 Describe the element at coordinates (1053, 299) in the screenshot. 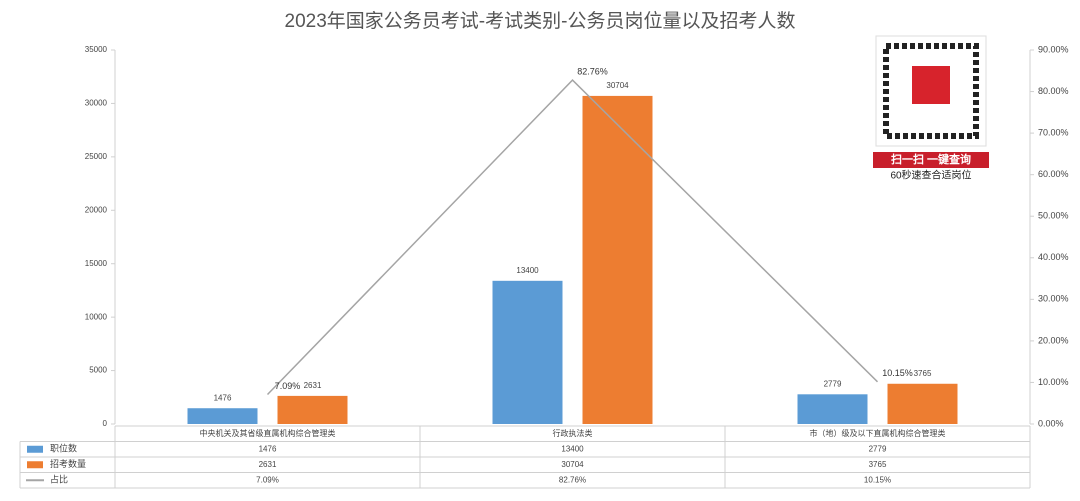

I see `y2-tick-label: 30.00%` at that location.